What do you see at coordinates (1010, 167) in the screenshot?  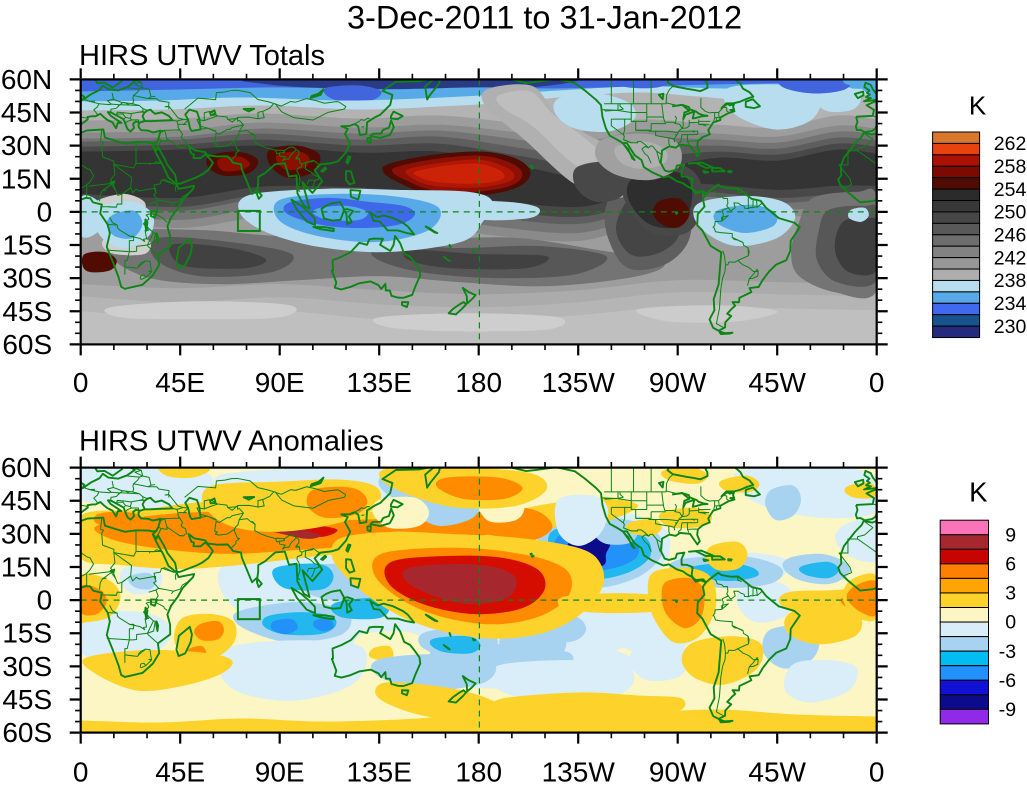 I see `svg-text: 258` at bounding box center [1010, 167].